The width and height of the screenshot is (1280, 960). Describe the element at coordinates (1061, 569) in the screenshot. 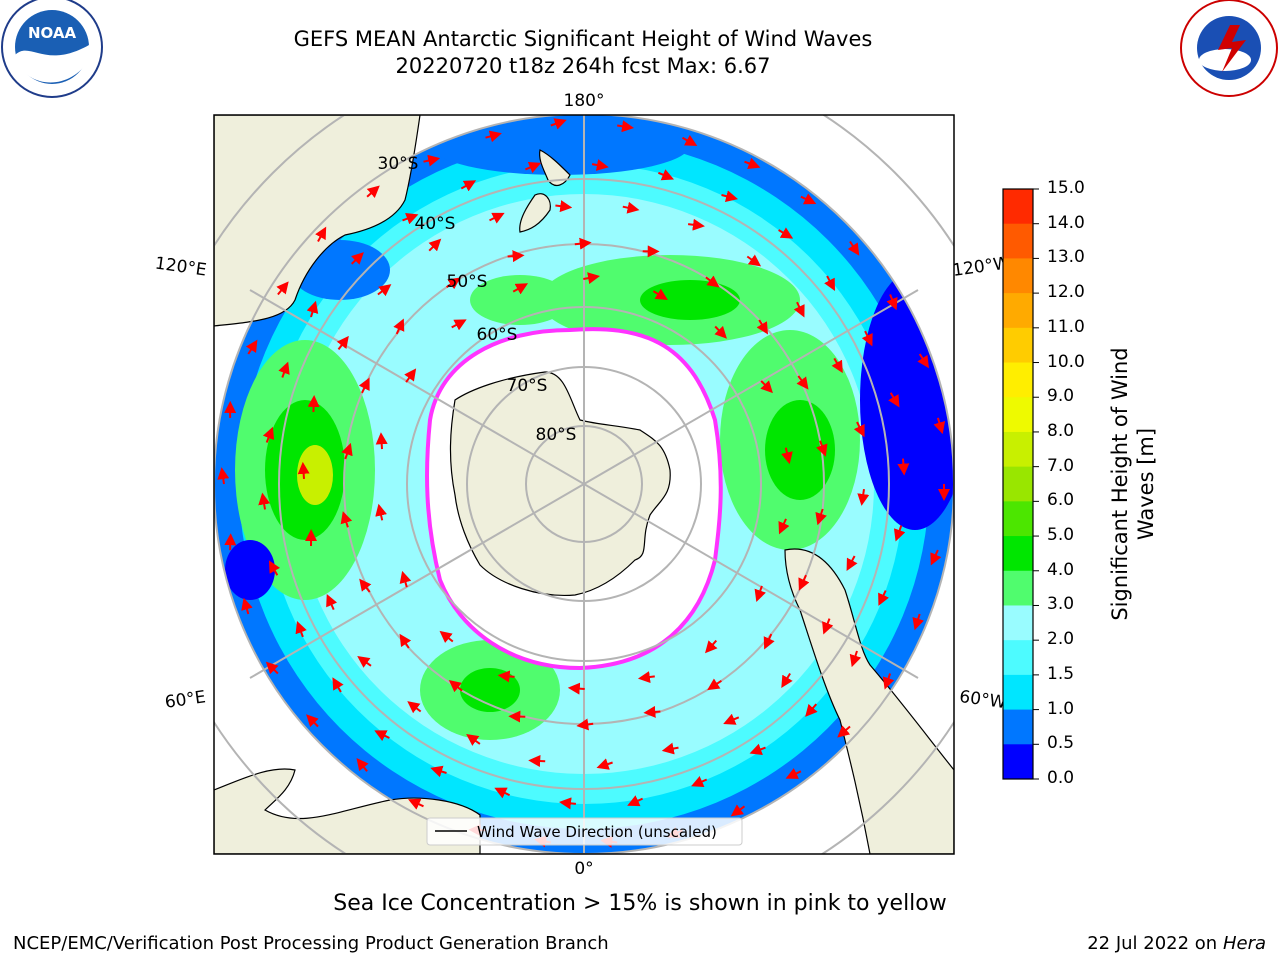

I see `colorbar-tick-label: 4.0` at that location.